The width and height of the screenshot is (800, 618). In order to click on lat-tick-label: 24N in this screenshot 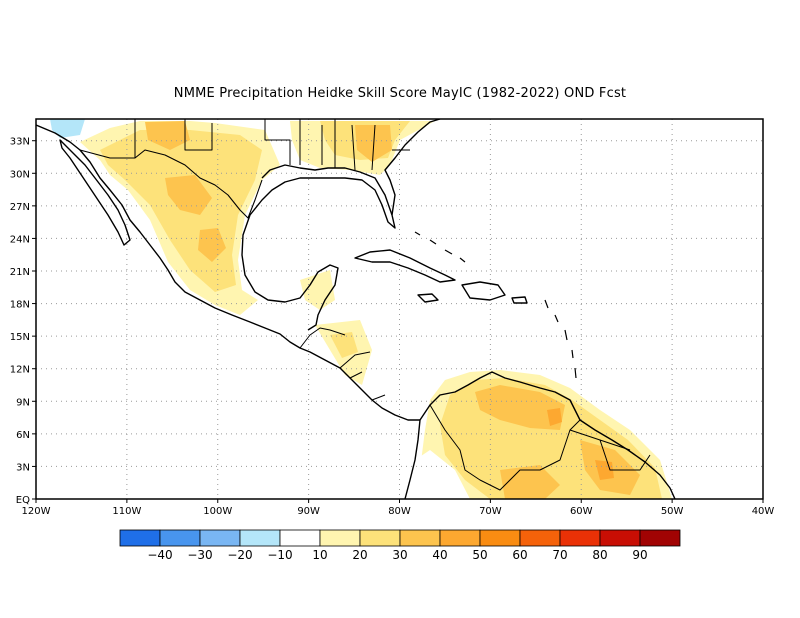, I will do `click(20, 239)`.